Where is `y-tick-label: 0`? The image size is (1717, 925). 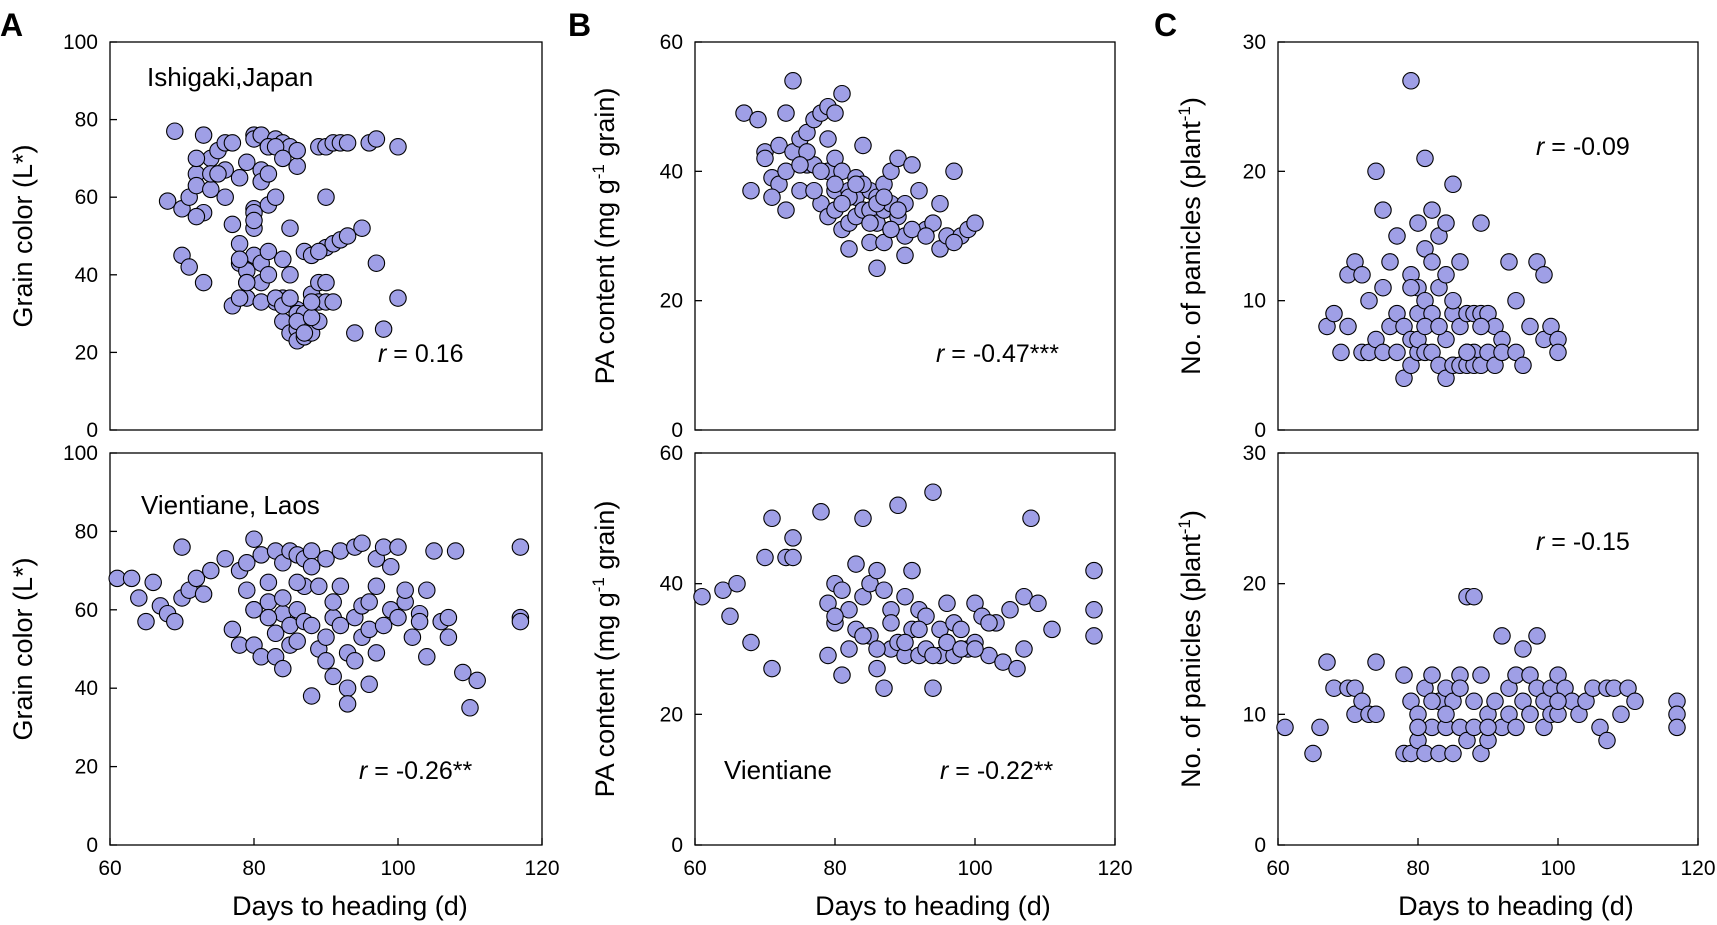
y-tick-label: 0 is located at coordinates (92, 845).